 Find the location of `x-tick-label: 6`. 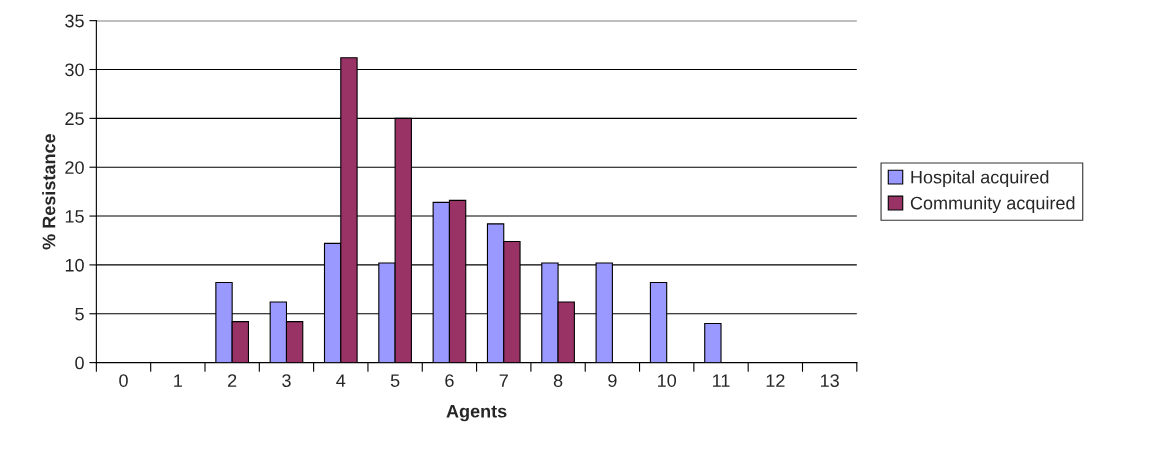

x-tick-label: 6 is located at coordinates (449, 380).